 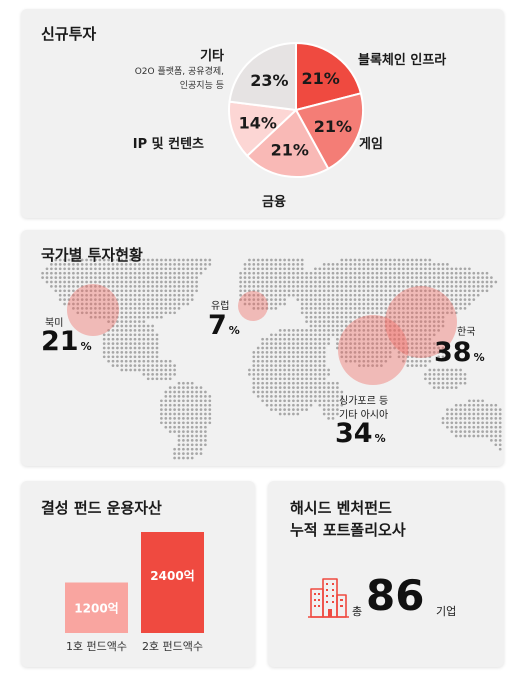 I want to click on fund-bar-chart: 1200억 1호 펀드액수 2400억 2호 펀드액수, so click(x=134, y=592).